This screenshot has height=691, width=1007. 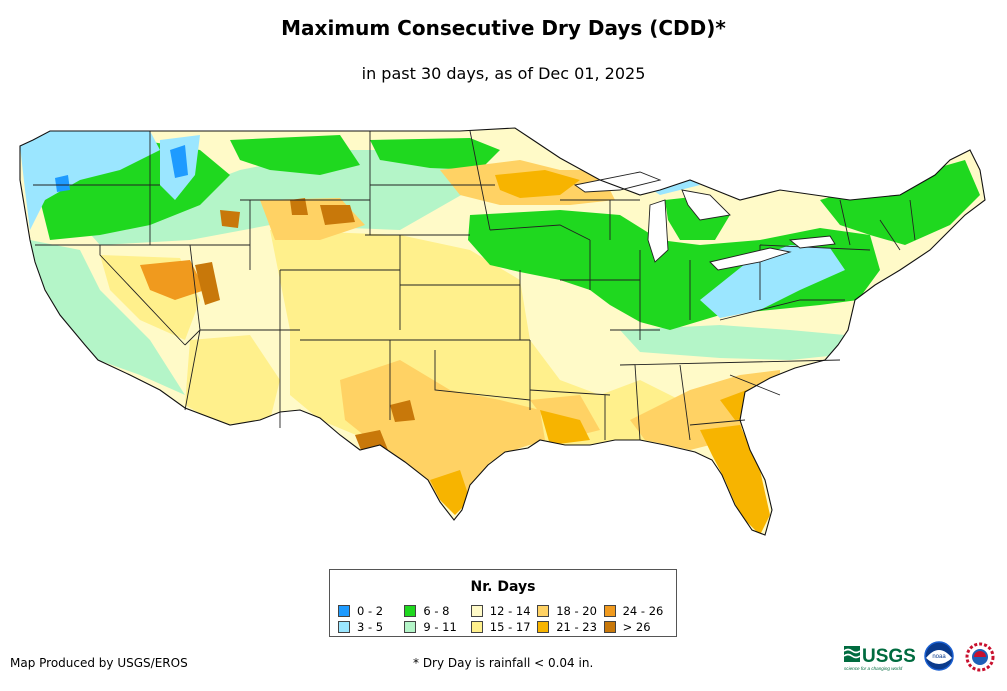 I want to click on noaa-logo: noaa, so click(x=939, y=656).